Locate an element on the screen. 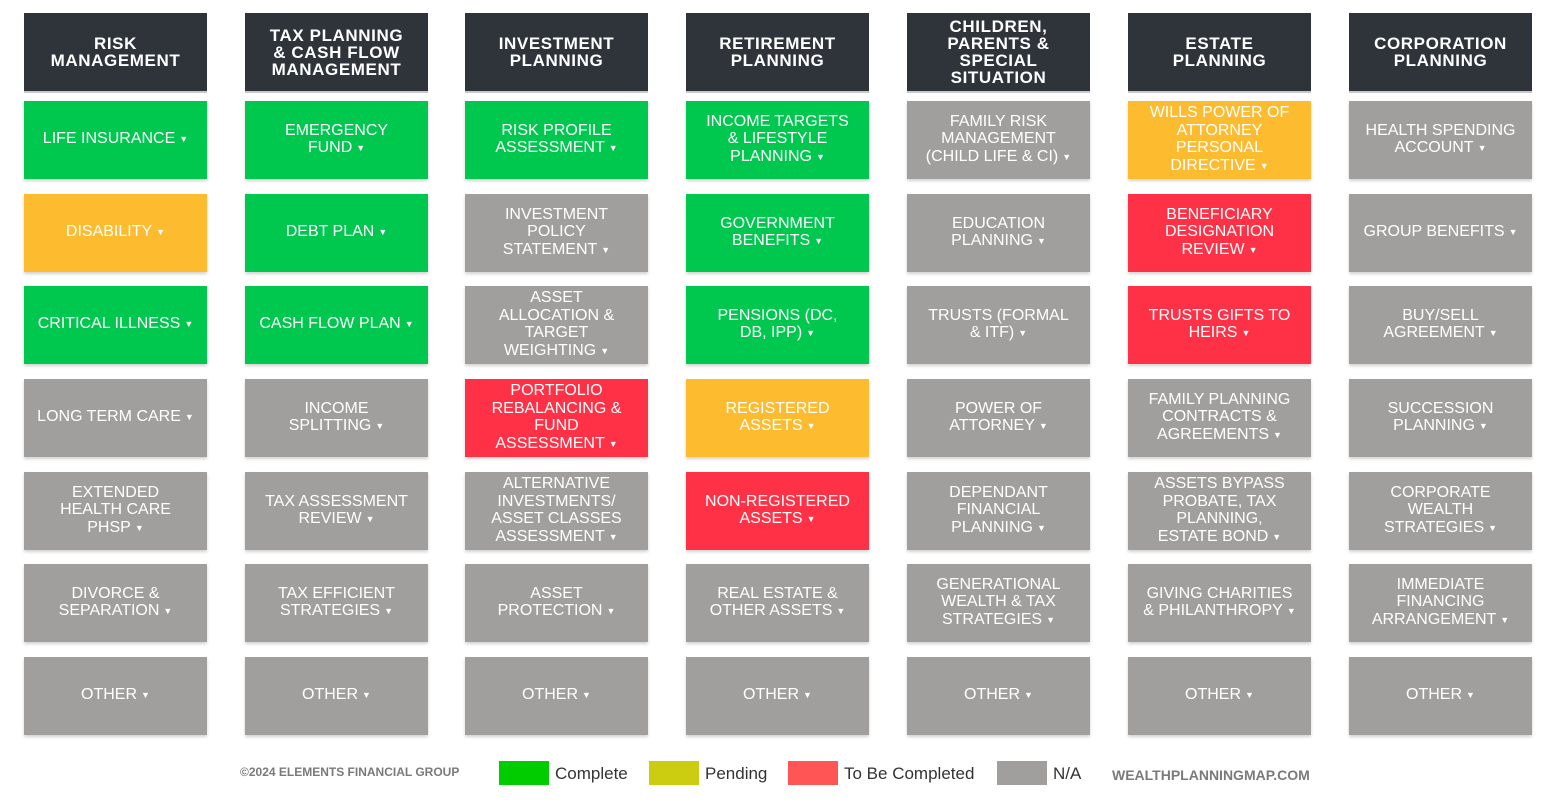 This screenshot has height=807, width=1559. planning-dropdown-tile: REGISTERED ASSETS ▼ is located at coordinates (777, 418).